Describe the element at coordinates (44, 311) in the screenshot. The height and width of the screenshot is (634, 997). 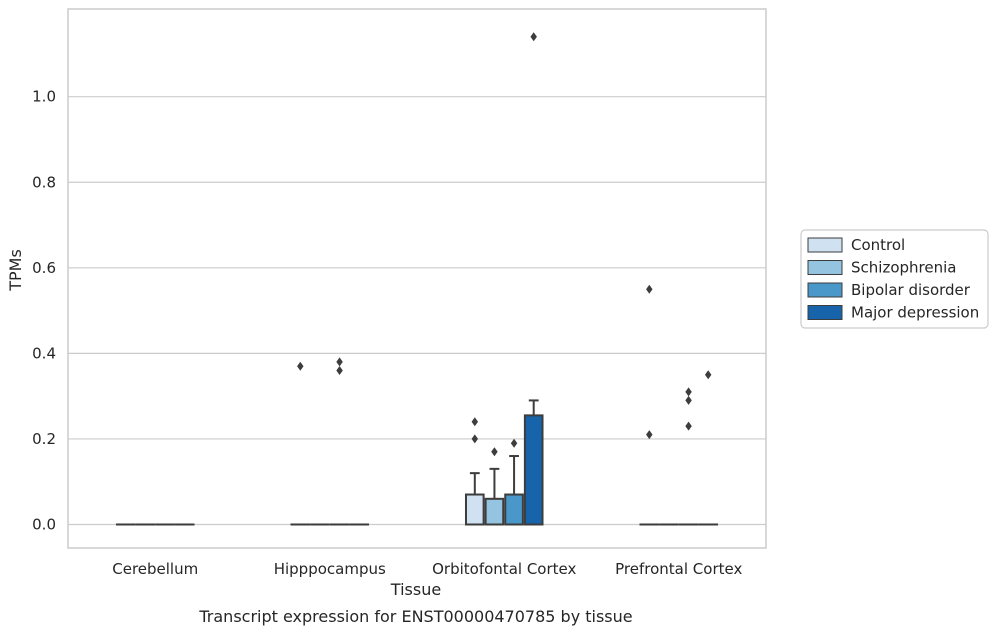
I see `y-axis: 0.0 0.2 0.4 0.6 0.8 1.0` at that location.